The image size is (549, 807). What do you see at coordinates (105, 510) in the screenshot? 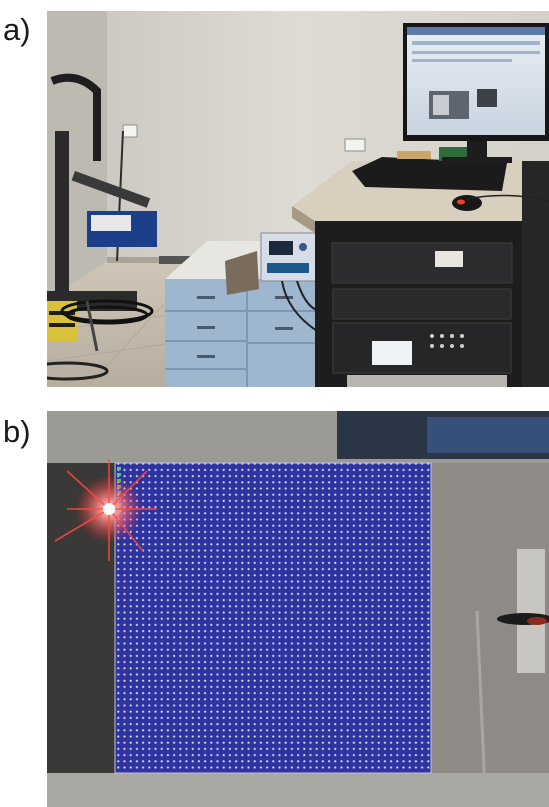
I see `laser-spot` at bounding box center [105, 510].